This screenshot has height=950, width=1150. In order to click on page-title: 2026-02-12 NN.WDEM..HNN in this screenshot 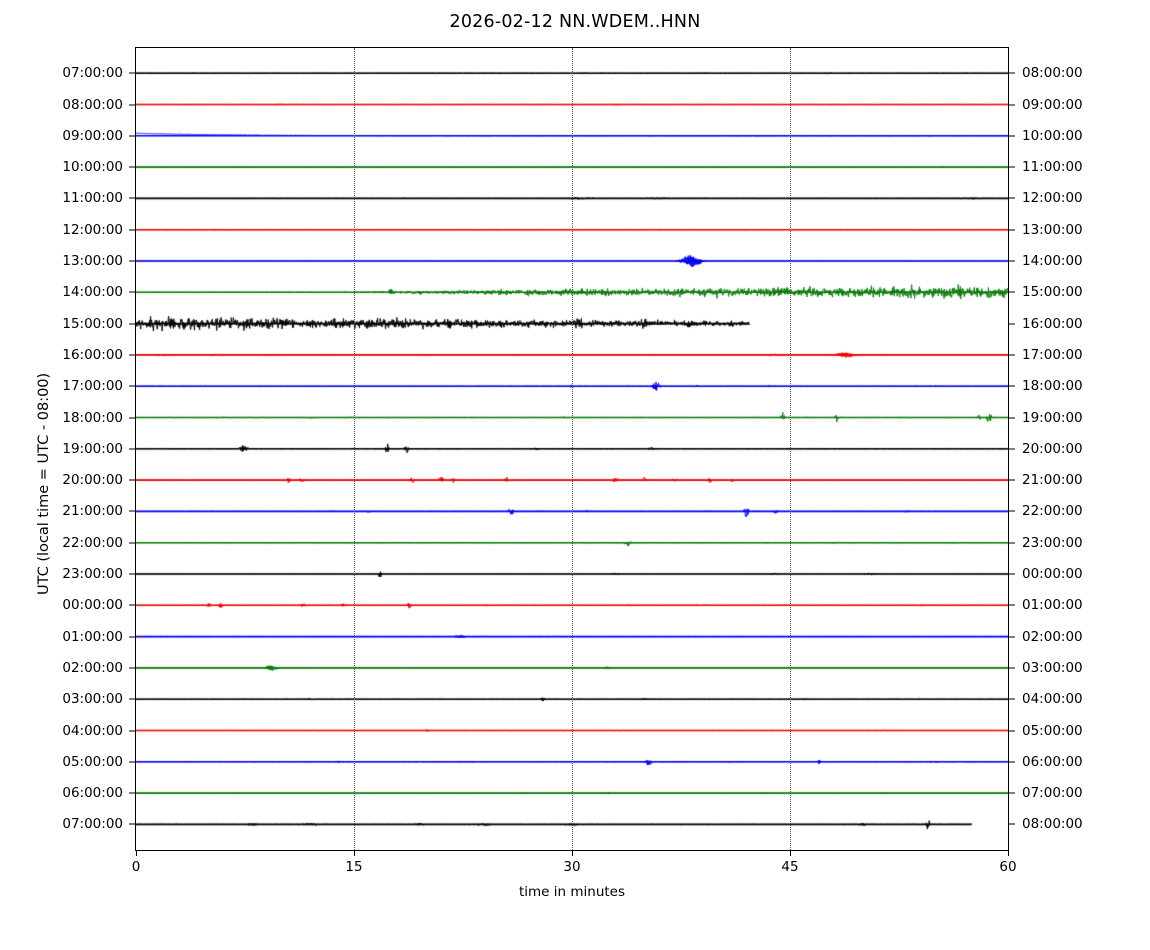, I will do `click(575, 22)`.